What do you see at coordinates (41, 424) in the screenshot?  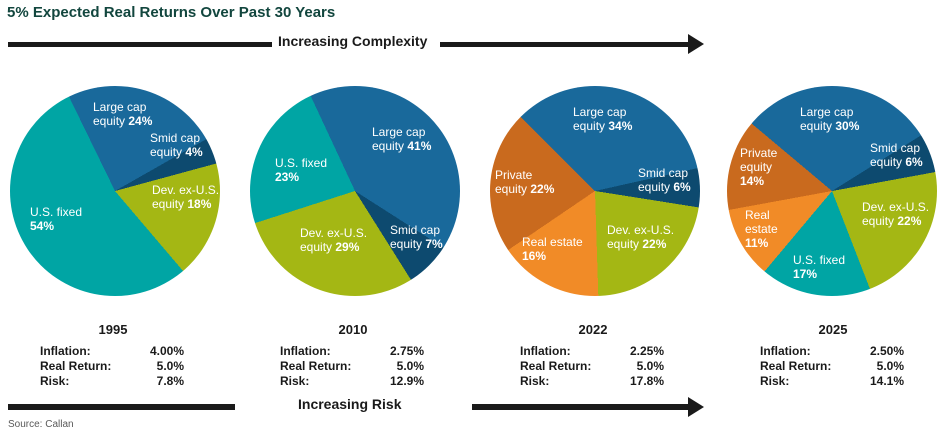 I see `source-note: Source: Callan` at bounding box center [41, 424].